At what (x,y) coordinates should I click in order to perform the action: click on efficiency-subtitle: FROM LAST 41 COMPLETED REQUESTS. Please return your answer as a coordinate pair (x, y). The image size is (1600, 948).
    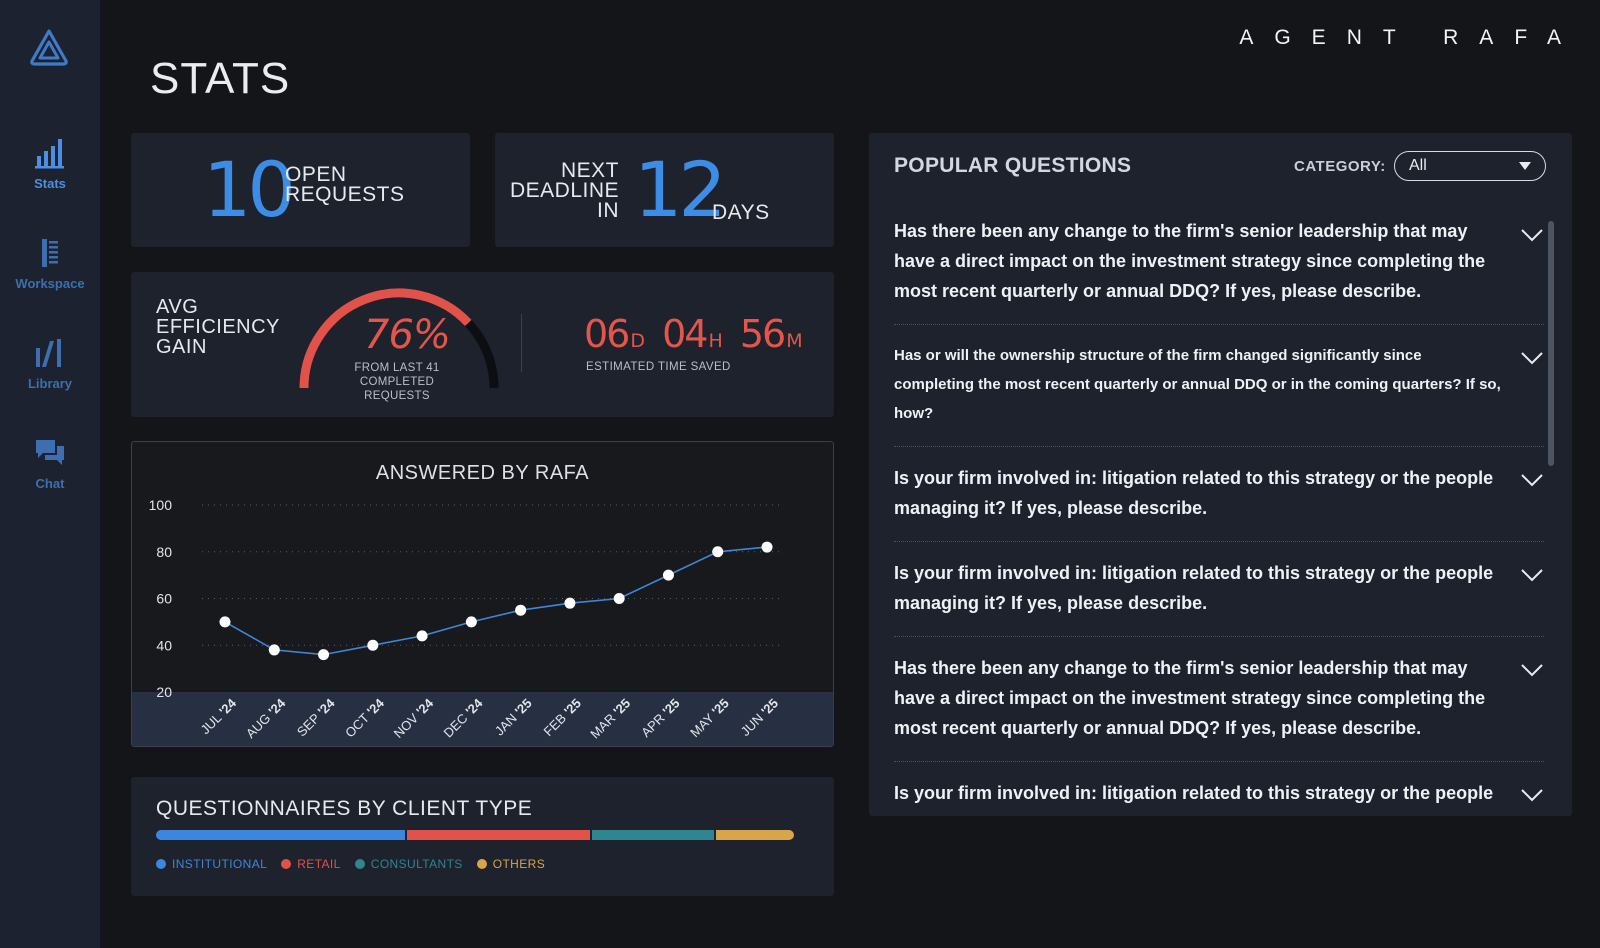
    Looking at the image, I should click on (397, 382).